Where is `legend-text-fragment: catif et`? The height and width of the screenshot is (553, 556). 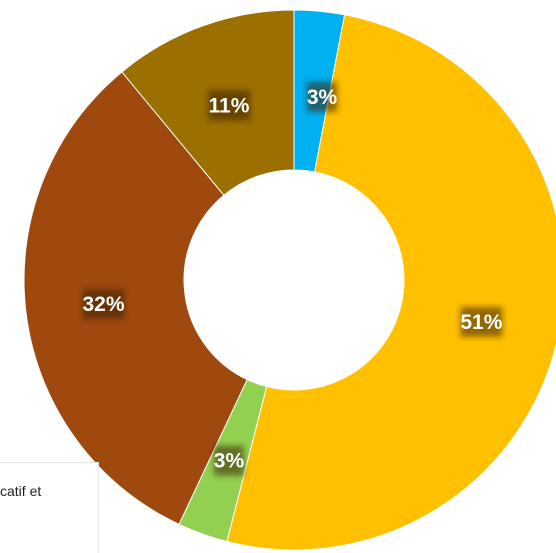
legend-text-fragment: catif et is located at coordinates (21, 491).